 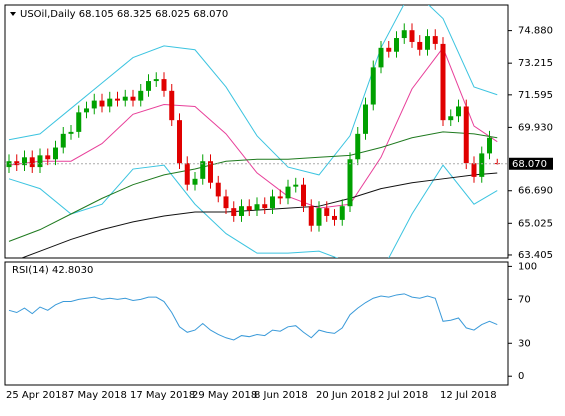 What do you see at coordinates (535, 255) in the screenshot?
I see `y-tick-label: 63.405` at bounding box center [535, 255].